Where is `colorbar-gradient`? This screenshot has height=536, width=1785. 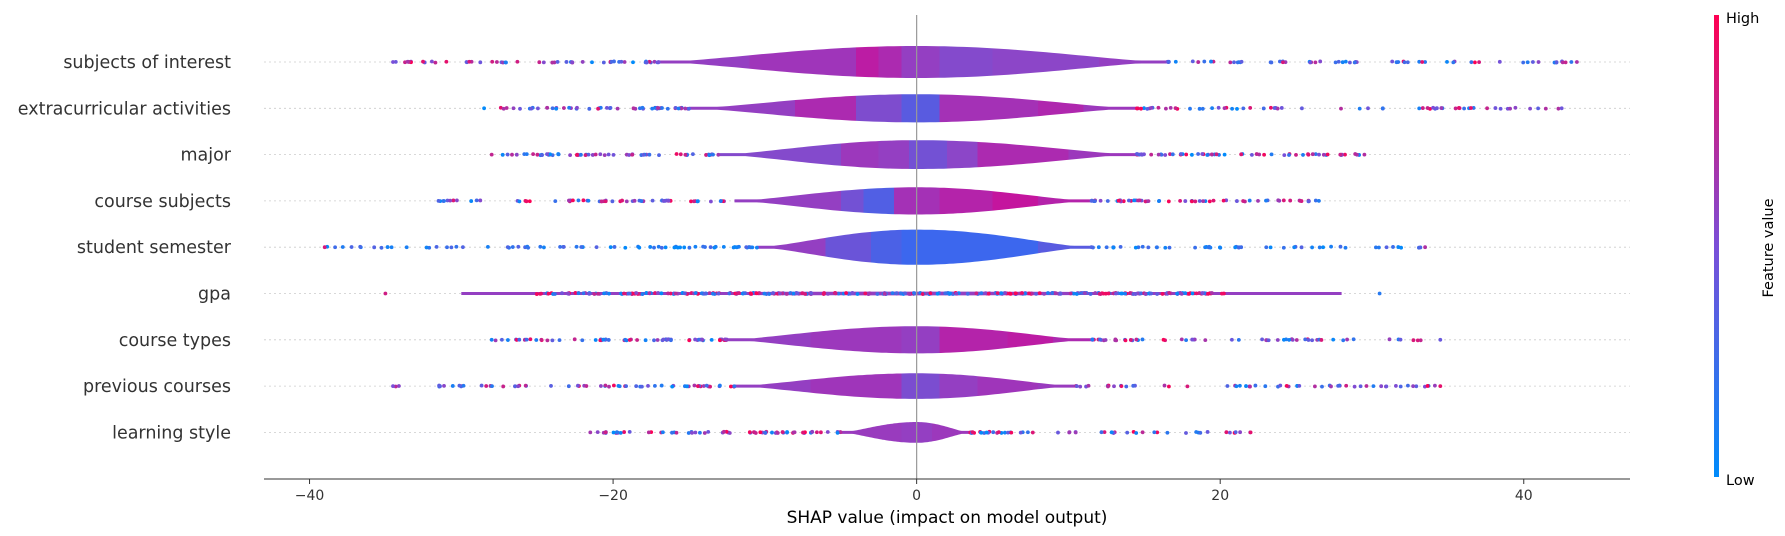
colorbar-gradient is located at coordinates (1716, 246).